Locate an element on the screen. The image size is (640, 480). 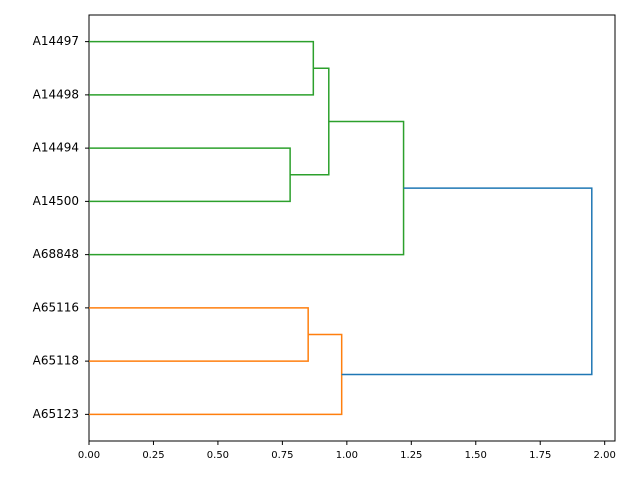
x-tick-label: 1.00 is located at coordinates (347, 455).